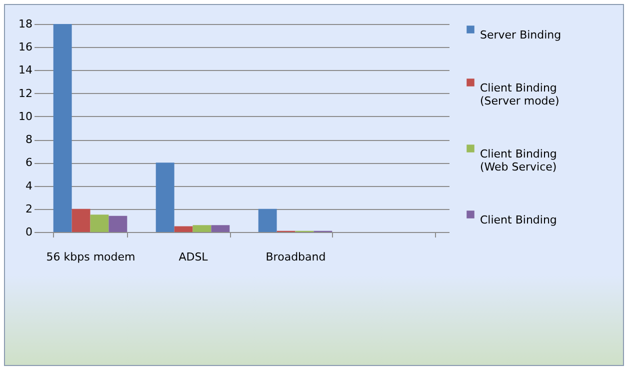  What do you see at coordinates (29, 139) in the screenshot?
I see `y-tick-label: 8` at bounding box center [29, 139].